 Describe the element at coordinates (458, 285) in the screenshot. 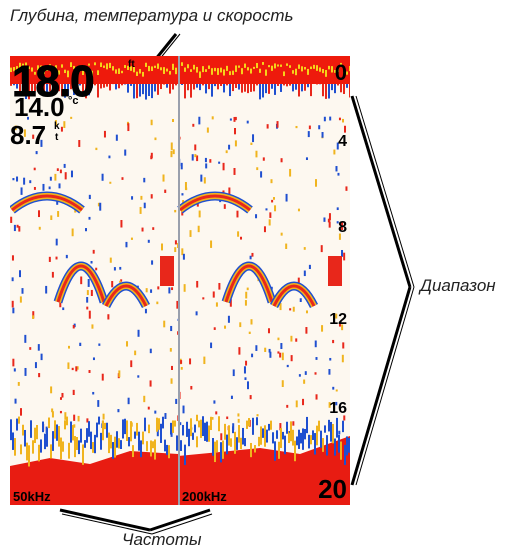

I see `caption-range: Диапазон` at that location.